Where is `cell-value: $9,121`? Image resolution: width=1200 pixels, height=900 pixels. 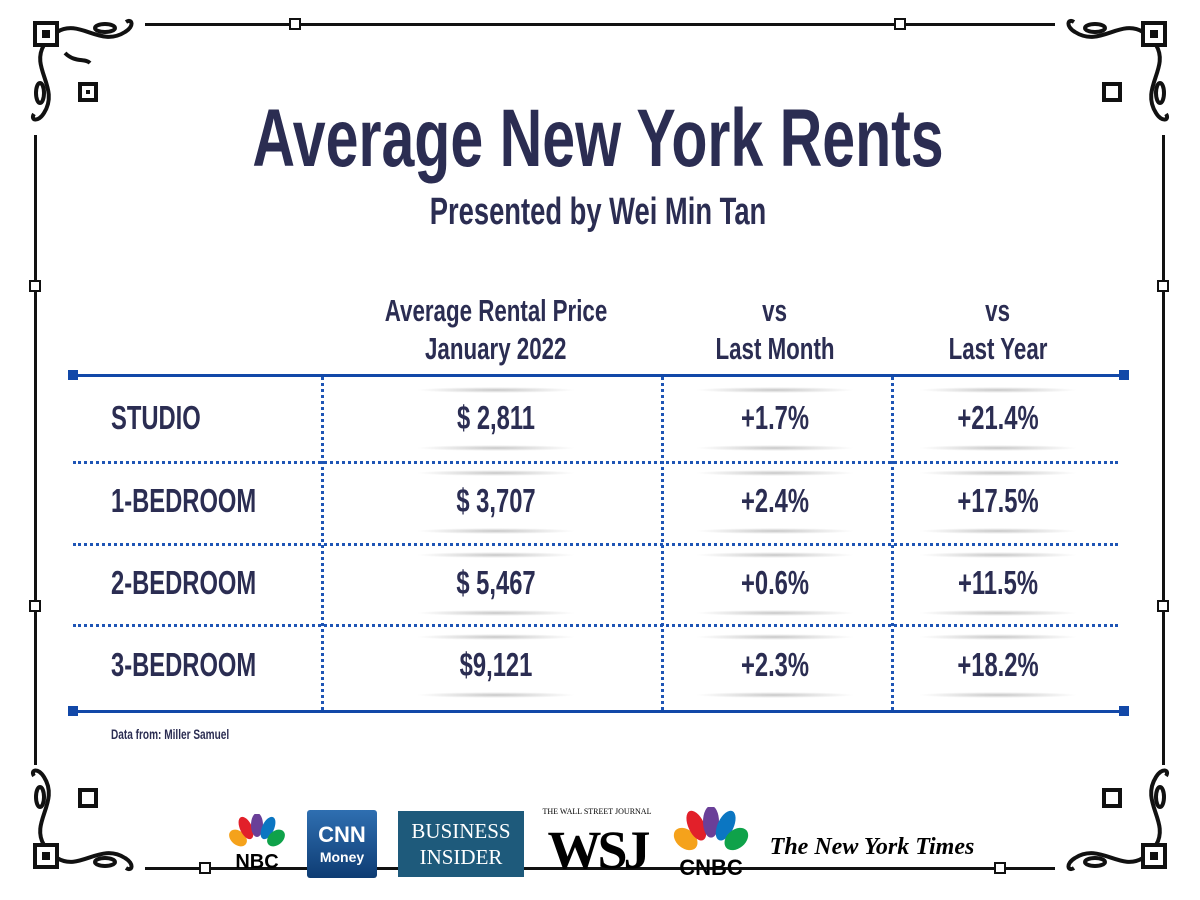 cell-value: $9,121 is located at coordinates (496, 664).